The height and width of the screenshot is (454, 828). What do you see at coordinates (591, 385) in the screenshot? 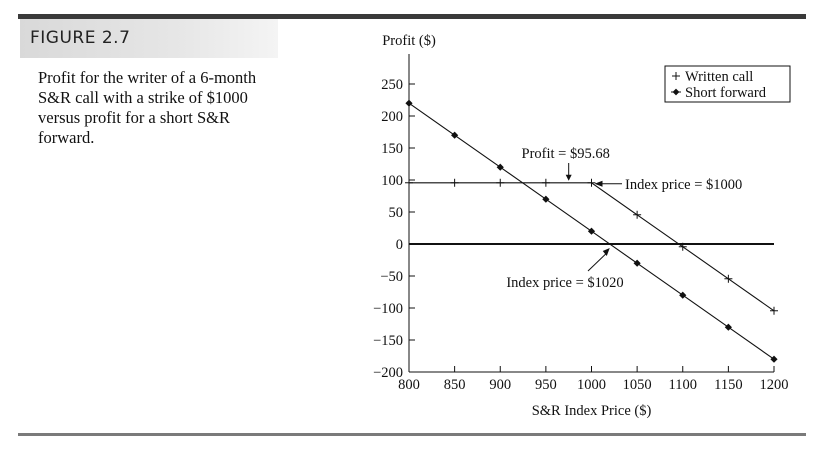
I see `x-tick-label: 1000` at bounding box center [591, 385].